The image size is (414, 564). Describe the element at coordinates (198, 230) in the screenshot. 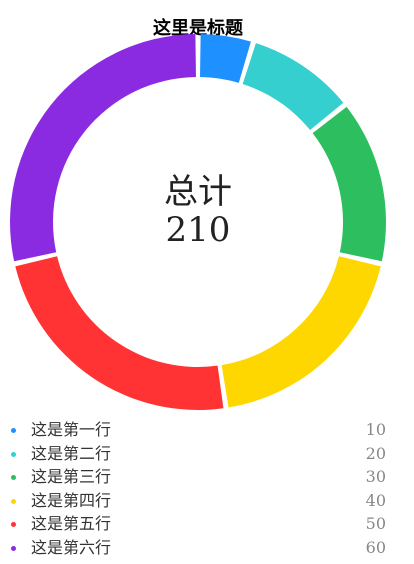

I see `center-total-value: 210` at that location.